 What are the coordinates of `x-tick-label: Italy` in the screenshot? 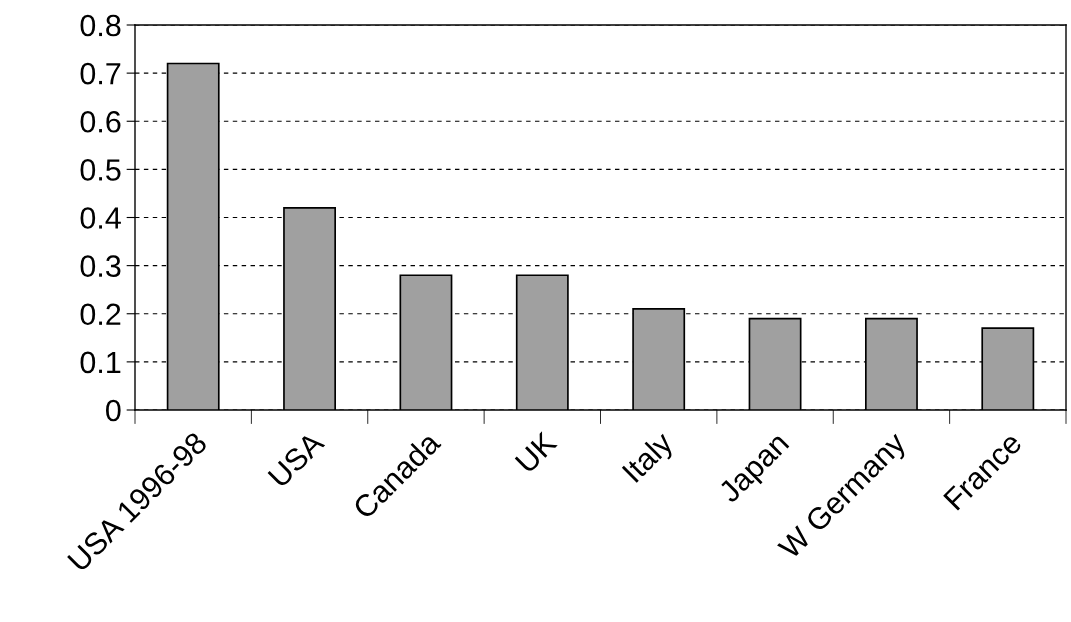 It's located at (650, 458).